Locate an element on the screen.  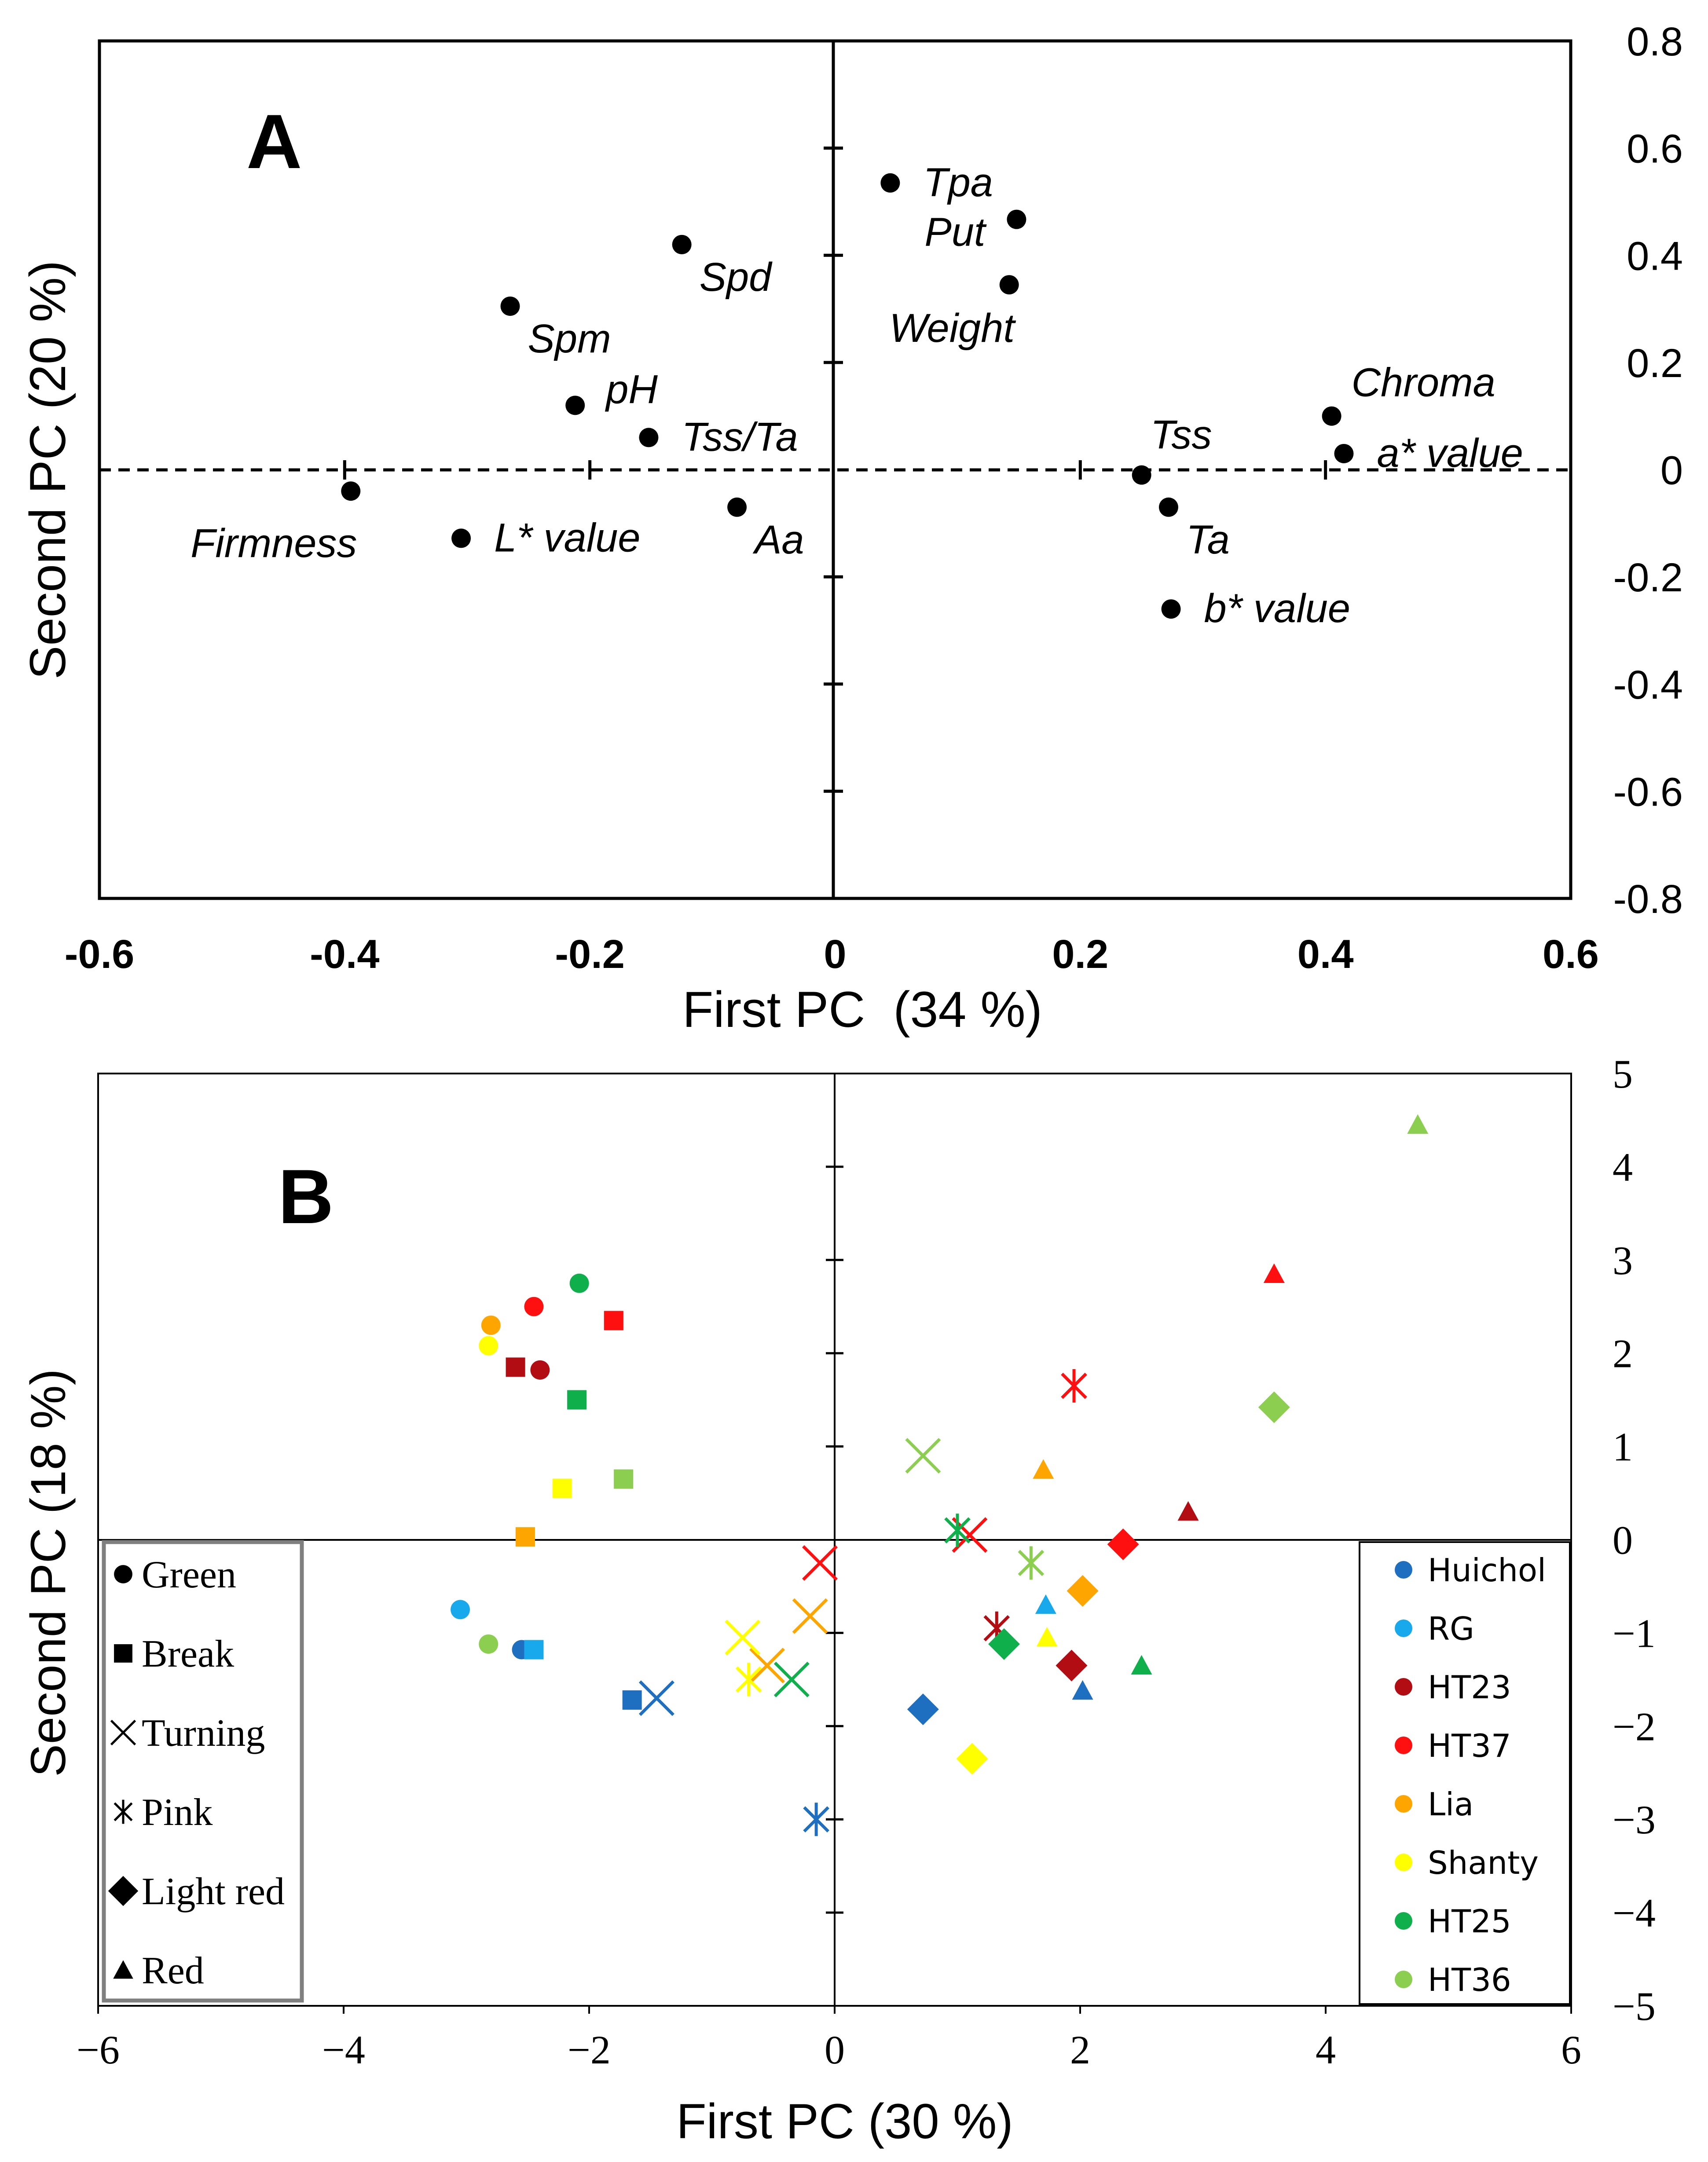
point-ht25-turning is located at coordinates (791, 1679).